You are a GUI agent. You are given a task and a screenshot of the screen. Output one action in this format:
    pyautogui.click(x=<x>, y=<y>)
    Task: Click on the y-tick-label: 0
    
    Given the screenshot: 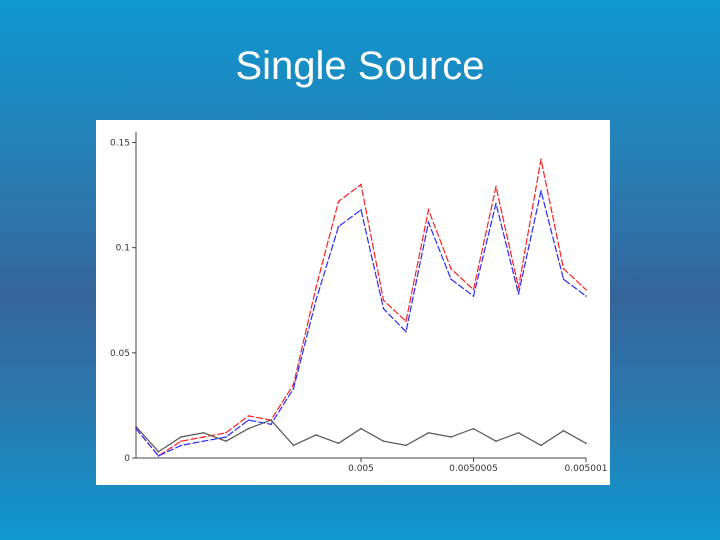 What is the action you would take?
    pyautogui.click(x=127, y=459)
    